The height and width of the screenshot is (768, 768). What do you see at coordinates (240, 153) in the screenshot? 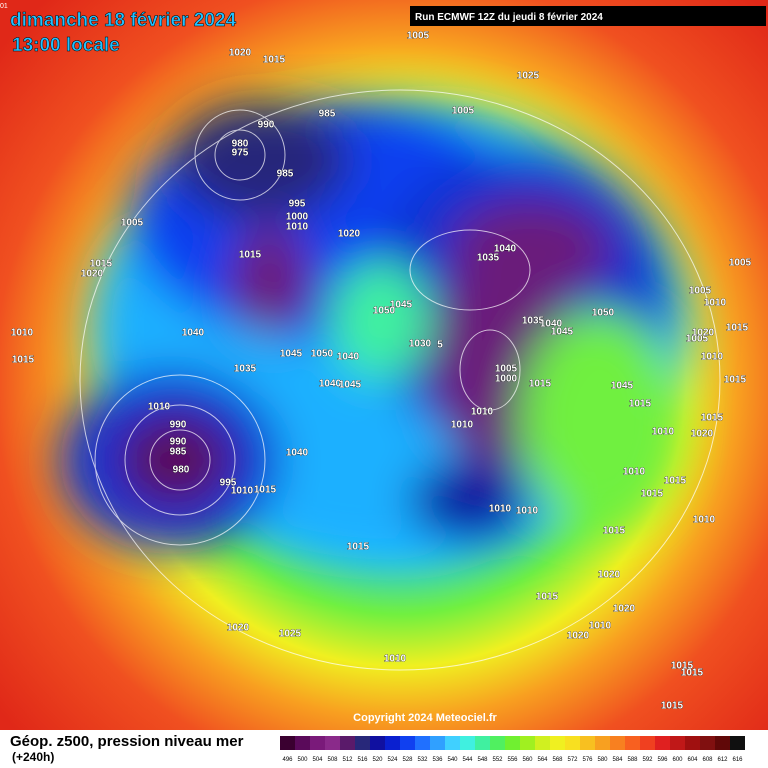
I see `isobar-label: 975` at bounding box center [240, 153].